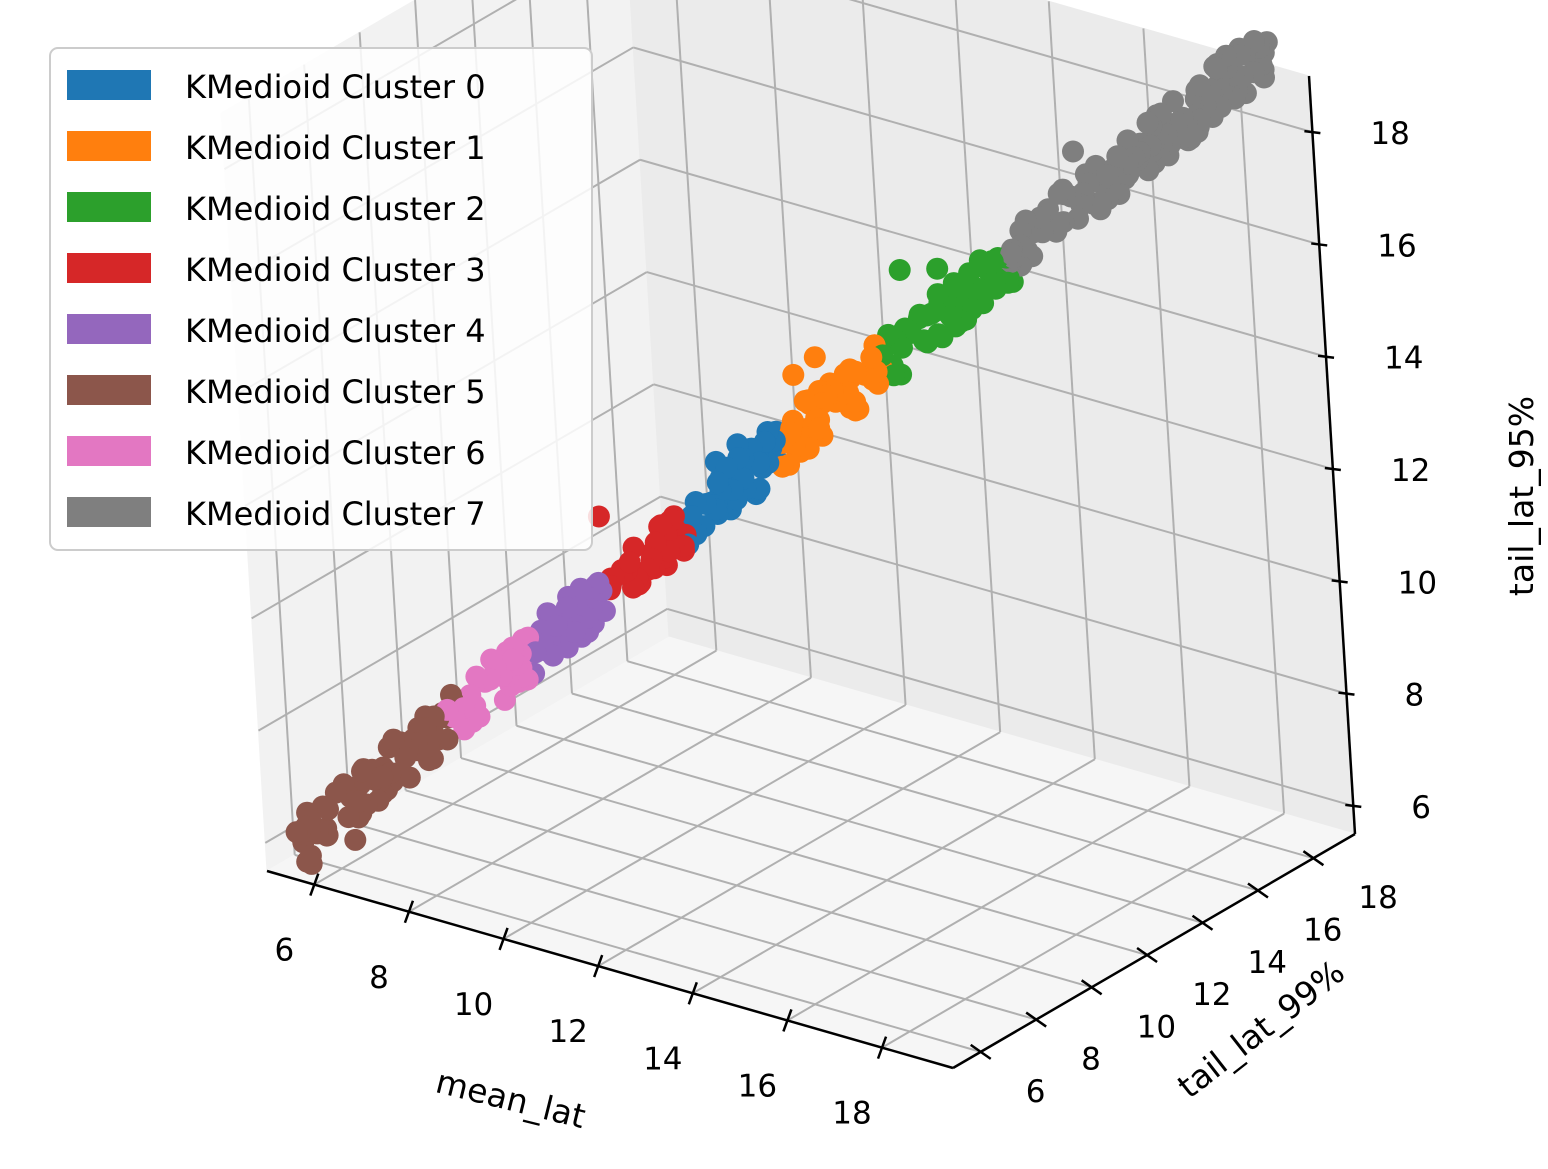 The image size is (1548, 1169). What do you see at coordinates (335, 87) in the screenshot?
I see `legend-label: KMedioid Cluster 0` at bounding box center [335, 87].